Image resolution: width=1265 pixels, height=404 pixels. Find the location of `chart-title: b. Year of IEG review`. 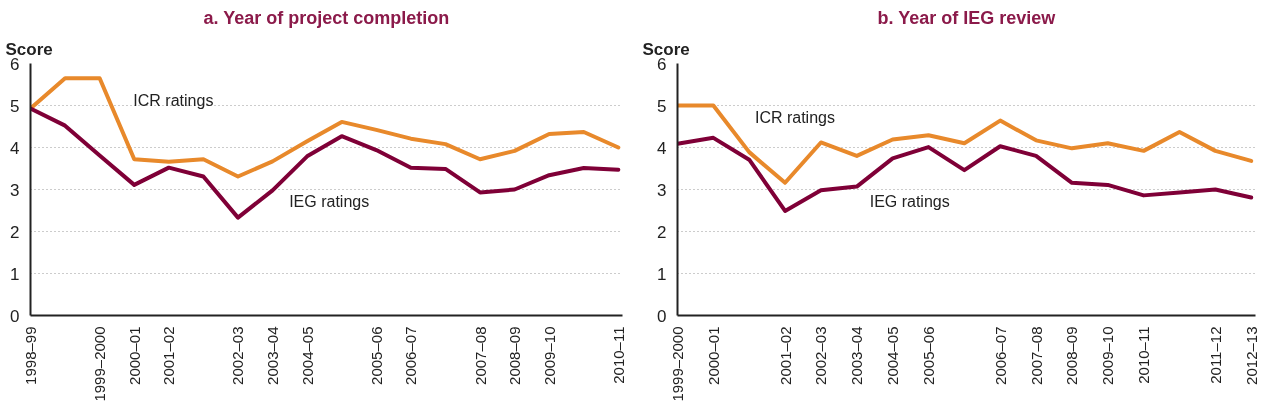

chart-title: b. Year of IEG review is located at coordinates (967, 17).